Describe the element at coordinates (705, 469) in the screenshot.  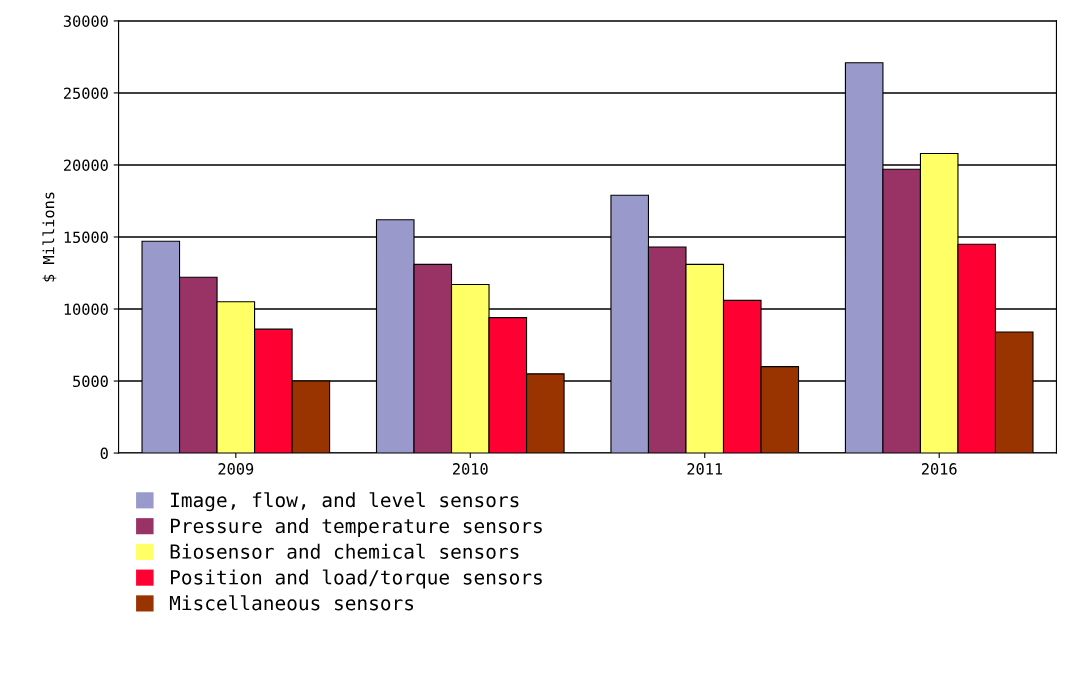
I see `x-tick-label: 2011` at that location.